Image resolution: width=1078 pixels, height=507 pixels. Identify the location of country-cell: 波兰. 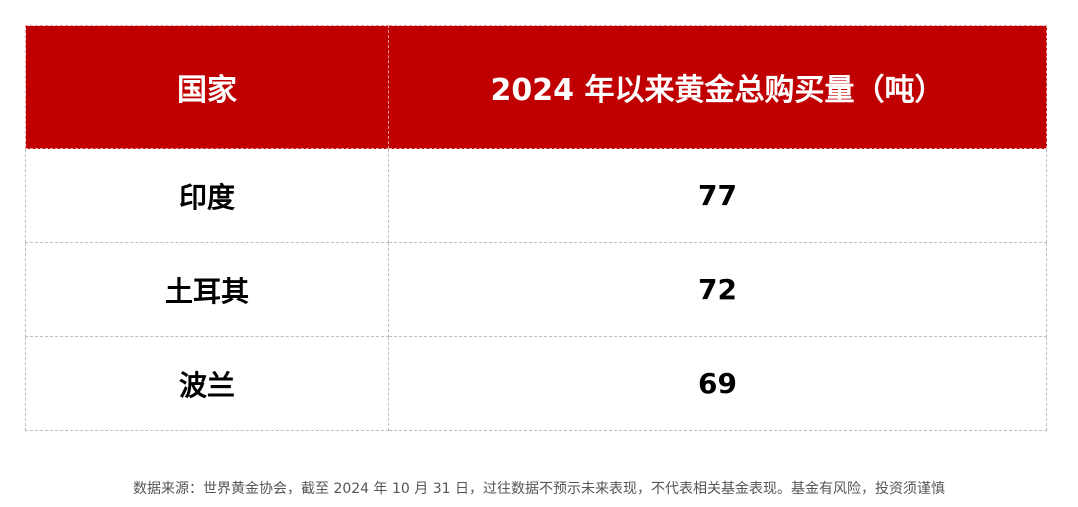
(207, 383).